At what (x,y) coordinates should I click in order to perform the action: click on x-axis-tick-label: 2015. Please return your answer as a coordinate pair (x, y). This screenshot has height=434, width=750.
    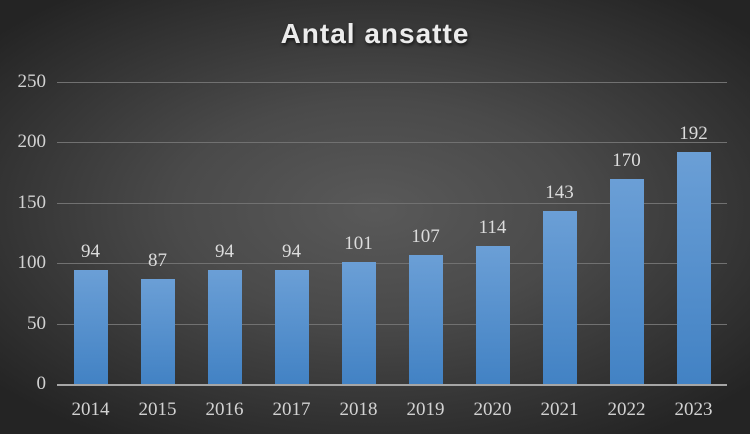
    Looking at the image, I should click on (157, 409).